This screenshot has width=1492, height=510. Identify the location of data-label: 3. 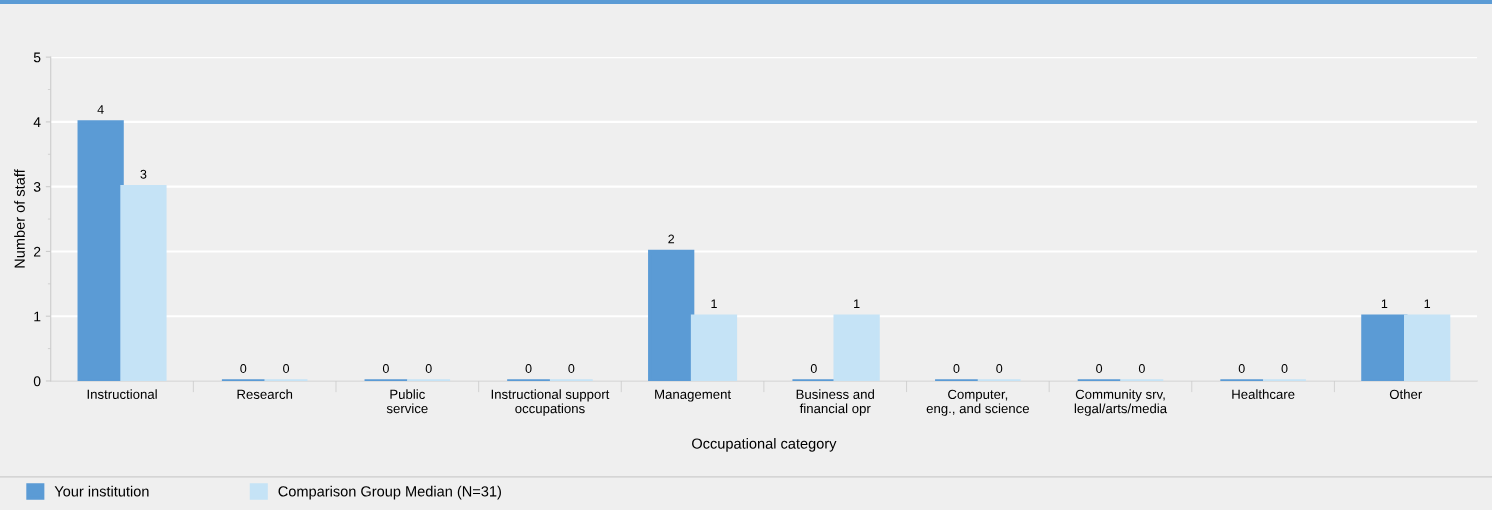
(143, 174).